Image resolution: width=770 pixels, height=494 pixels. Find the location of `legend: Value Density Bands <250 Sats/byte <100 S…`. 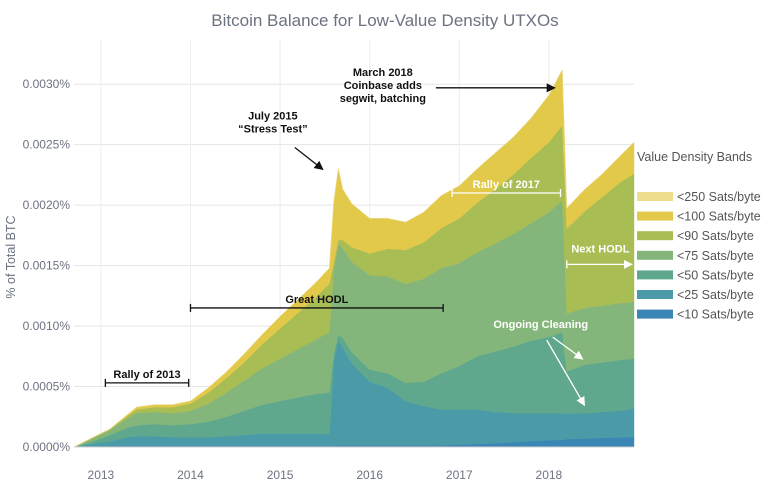

legend: Value Density Bands <250 Sats/byte <100 S… is located at coordinates (699, 236).